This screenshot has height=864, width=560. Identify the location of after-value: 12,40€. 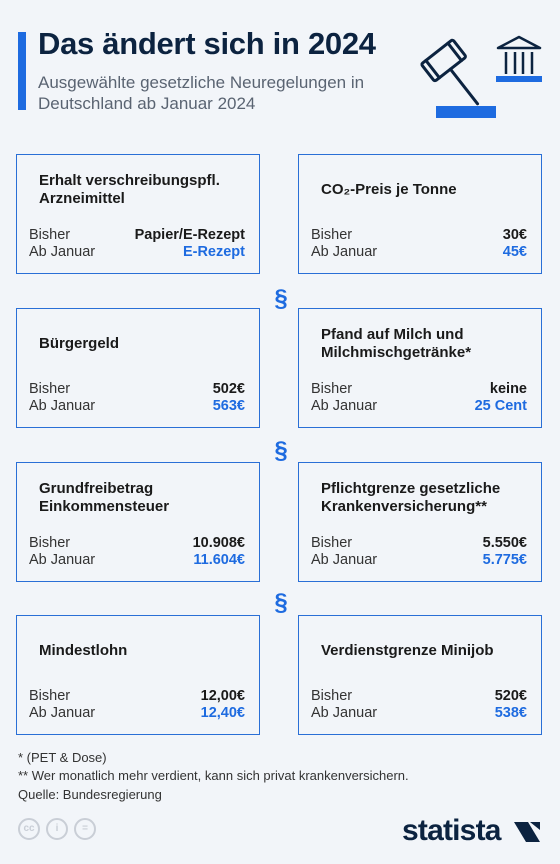
(222, 713).